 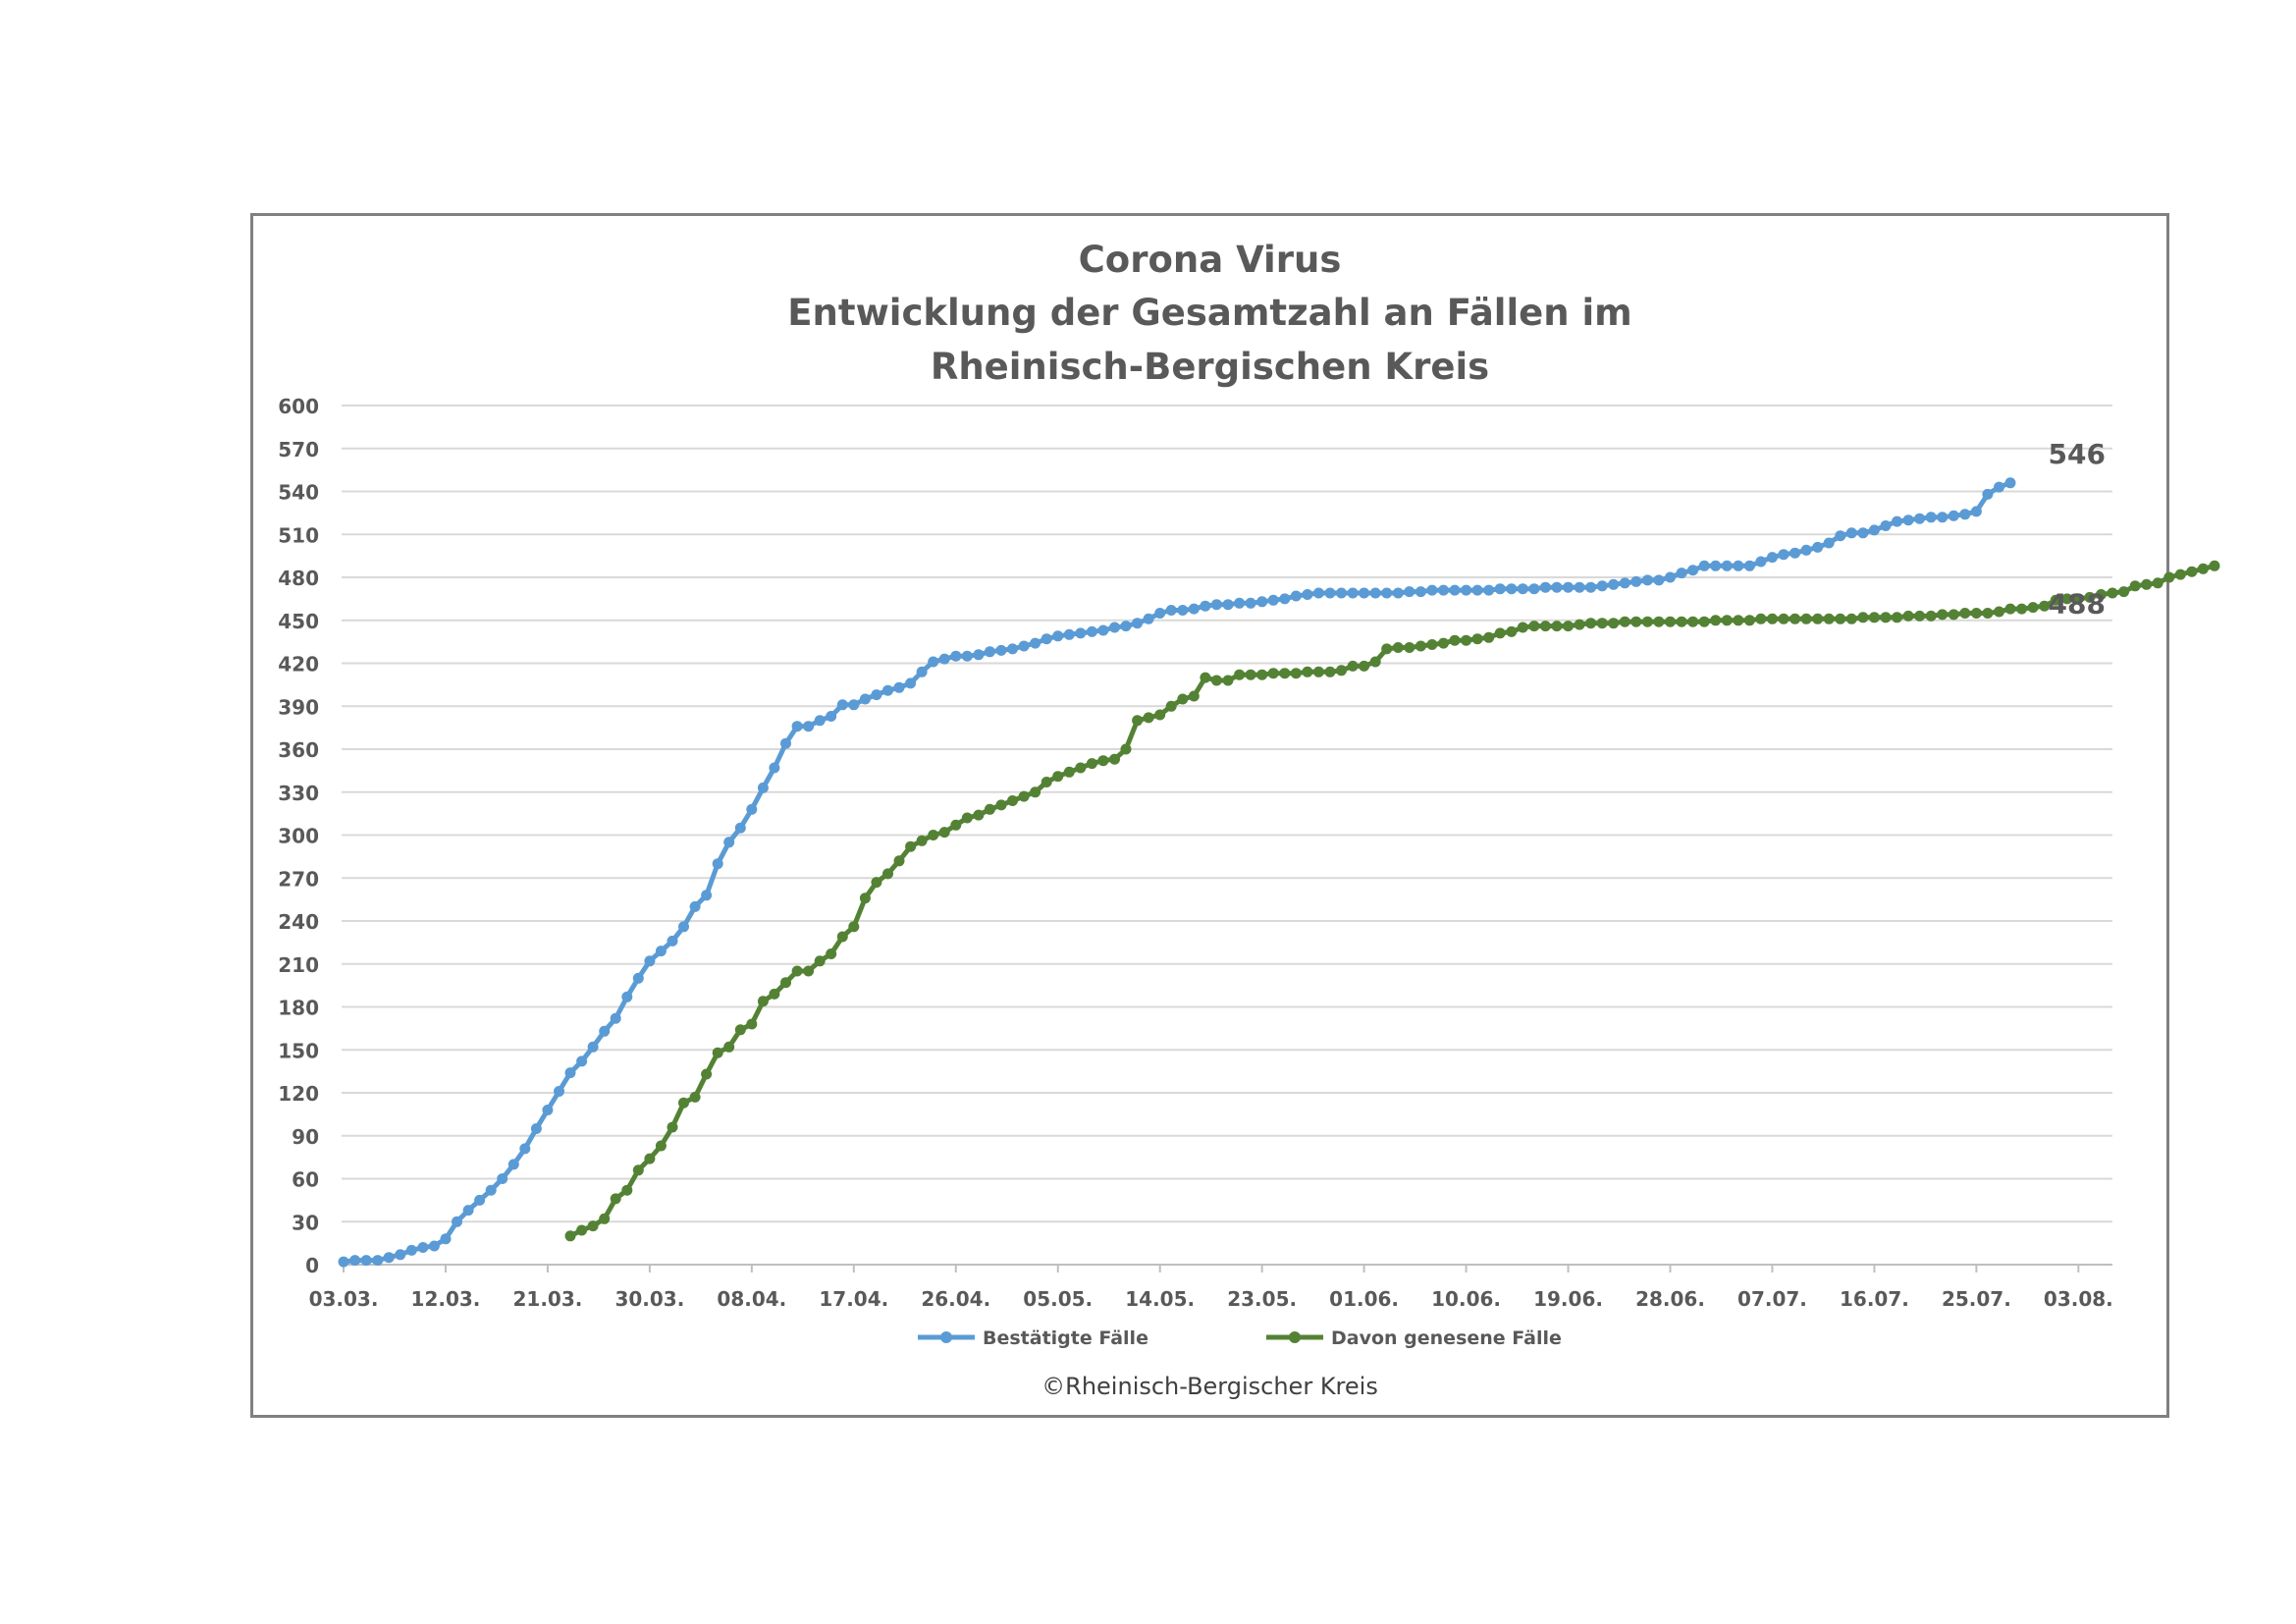 I want to click on y-tick-label: 360, so click(x=299, y=750).